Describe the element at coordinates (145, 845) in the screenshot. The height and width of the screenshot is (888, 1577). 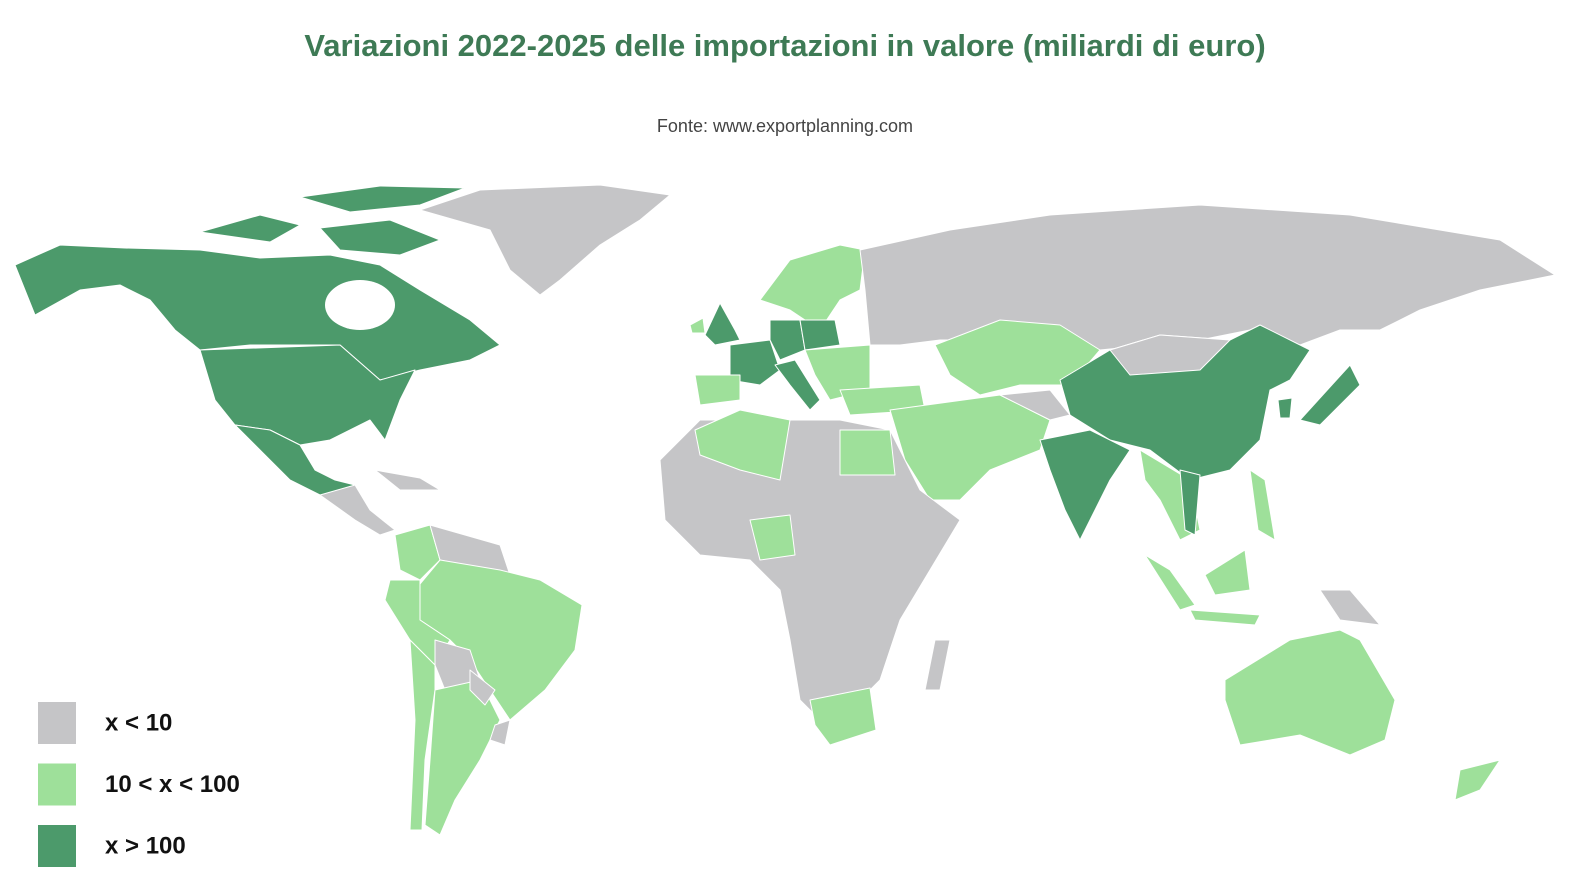
I see `legend-label: x > 100` at that location.